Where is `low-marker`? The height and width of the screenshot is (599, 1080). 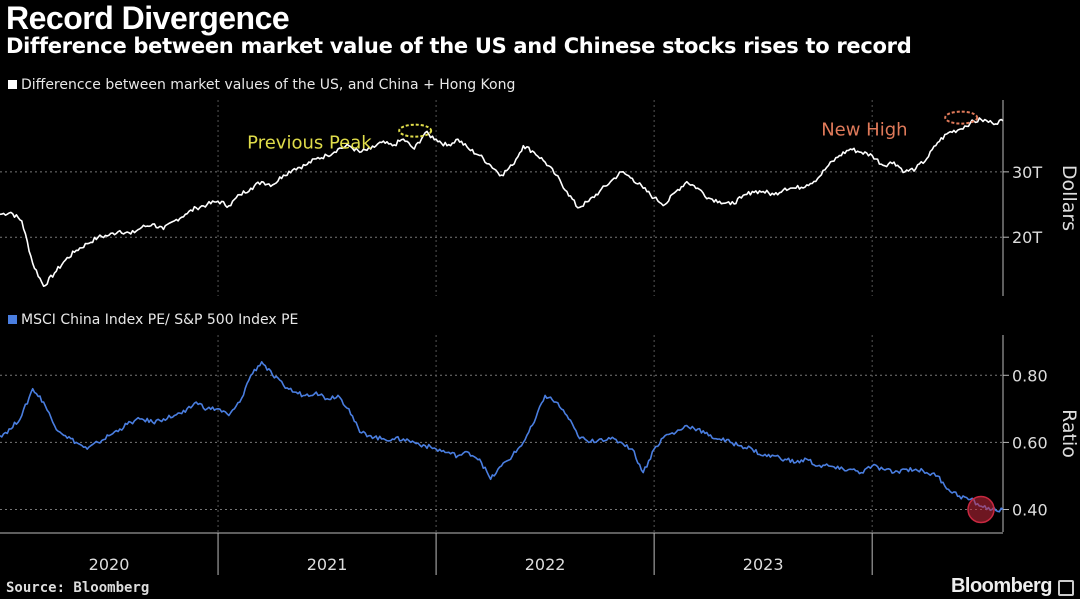 low-marker is located at coordinates (981, 509).